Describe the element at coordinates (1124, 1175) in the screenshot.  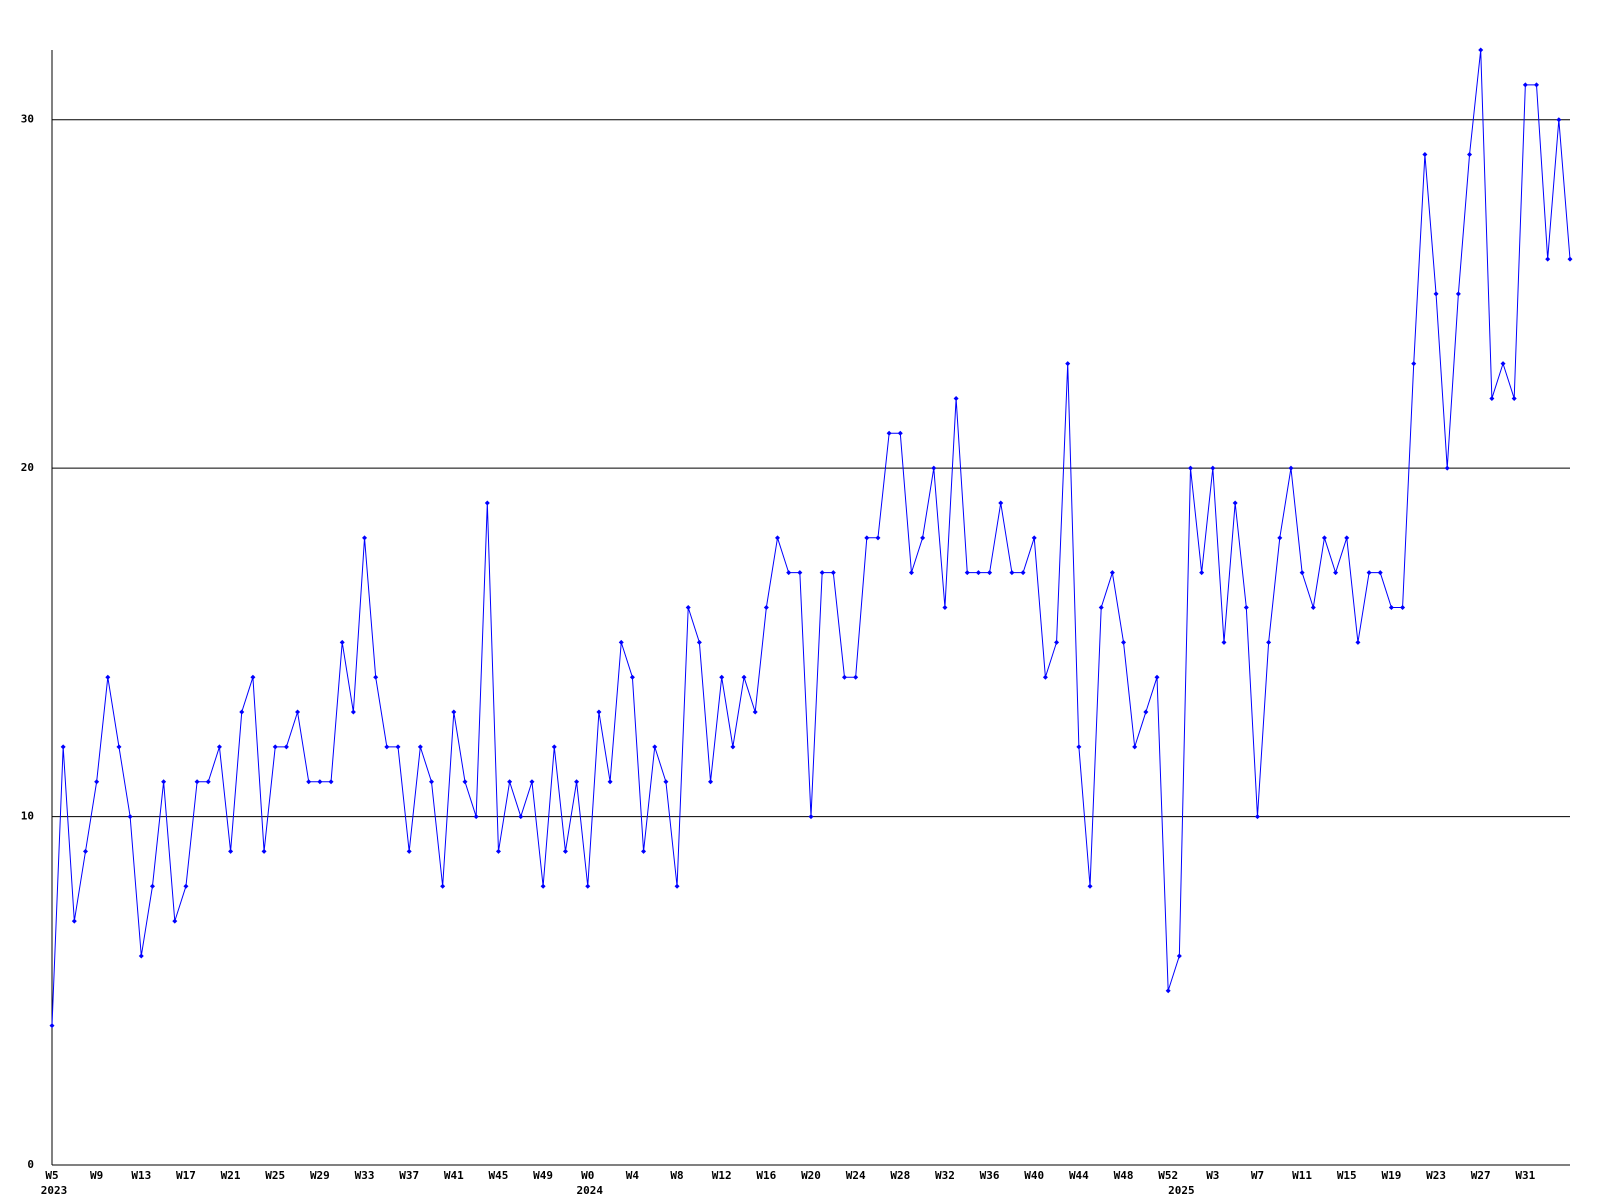
I see `x-tick-label: W48` at that location.